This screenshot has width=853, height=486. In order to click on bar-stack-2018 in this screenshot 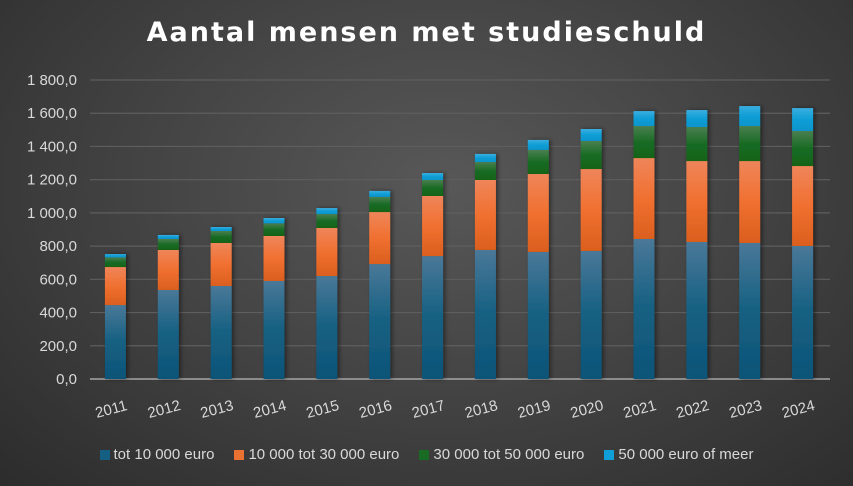, I will do `click(485, 266)`.